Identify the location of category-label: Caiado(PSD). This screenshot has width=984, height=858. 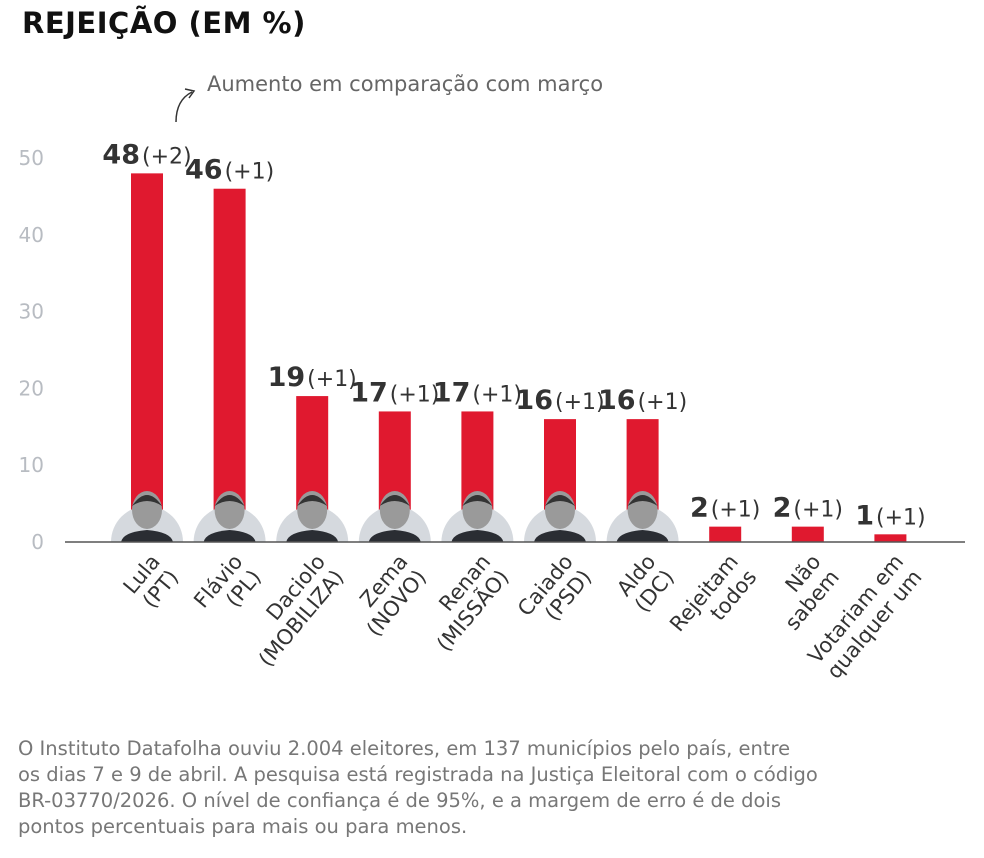
(554, 588).